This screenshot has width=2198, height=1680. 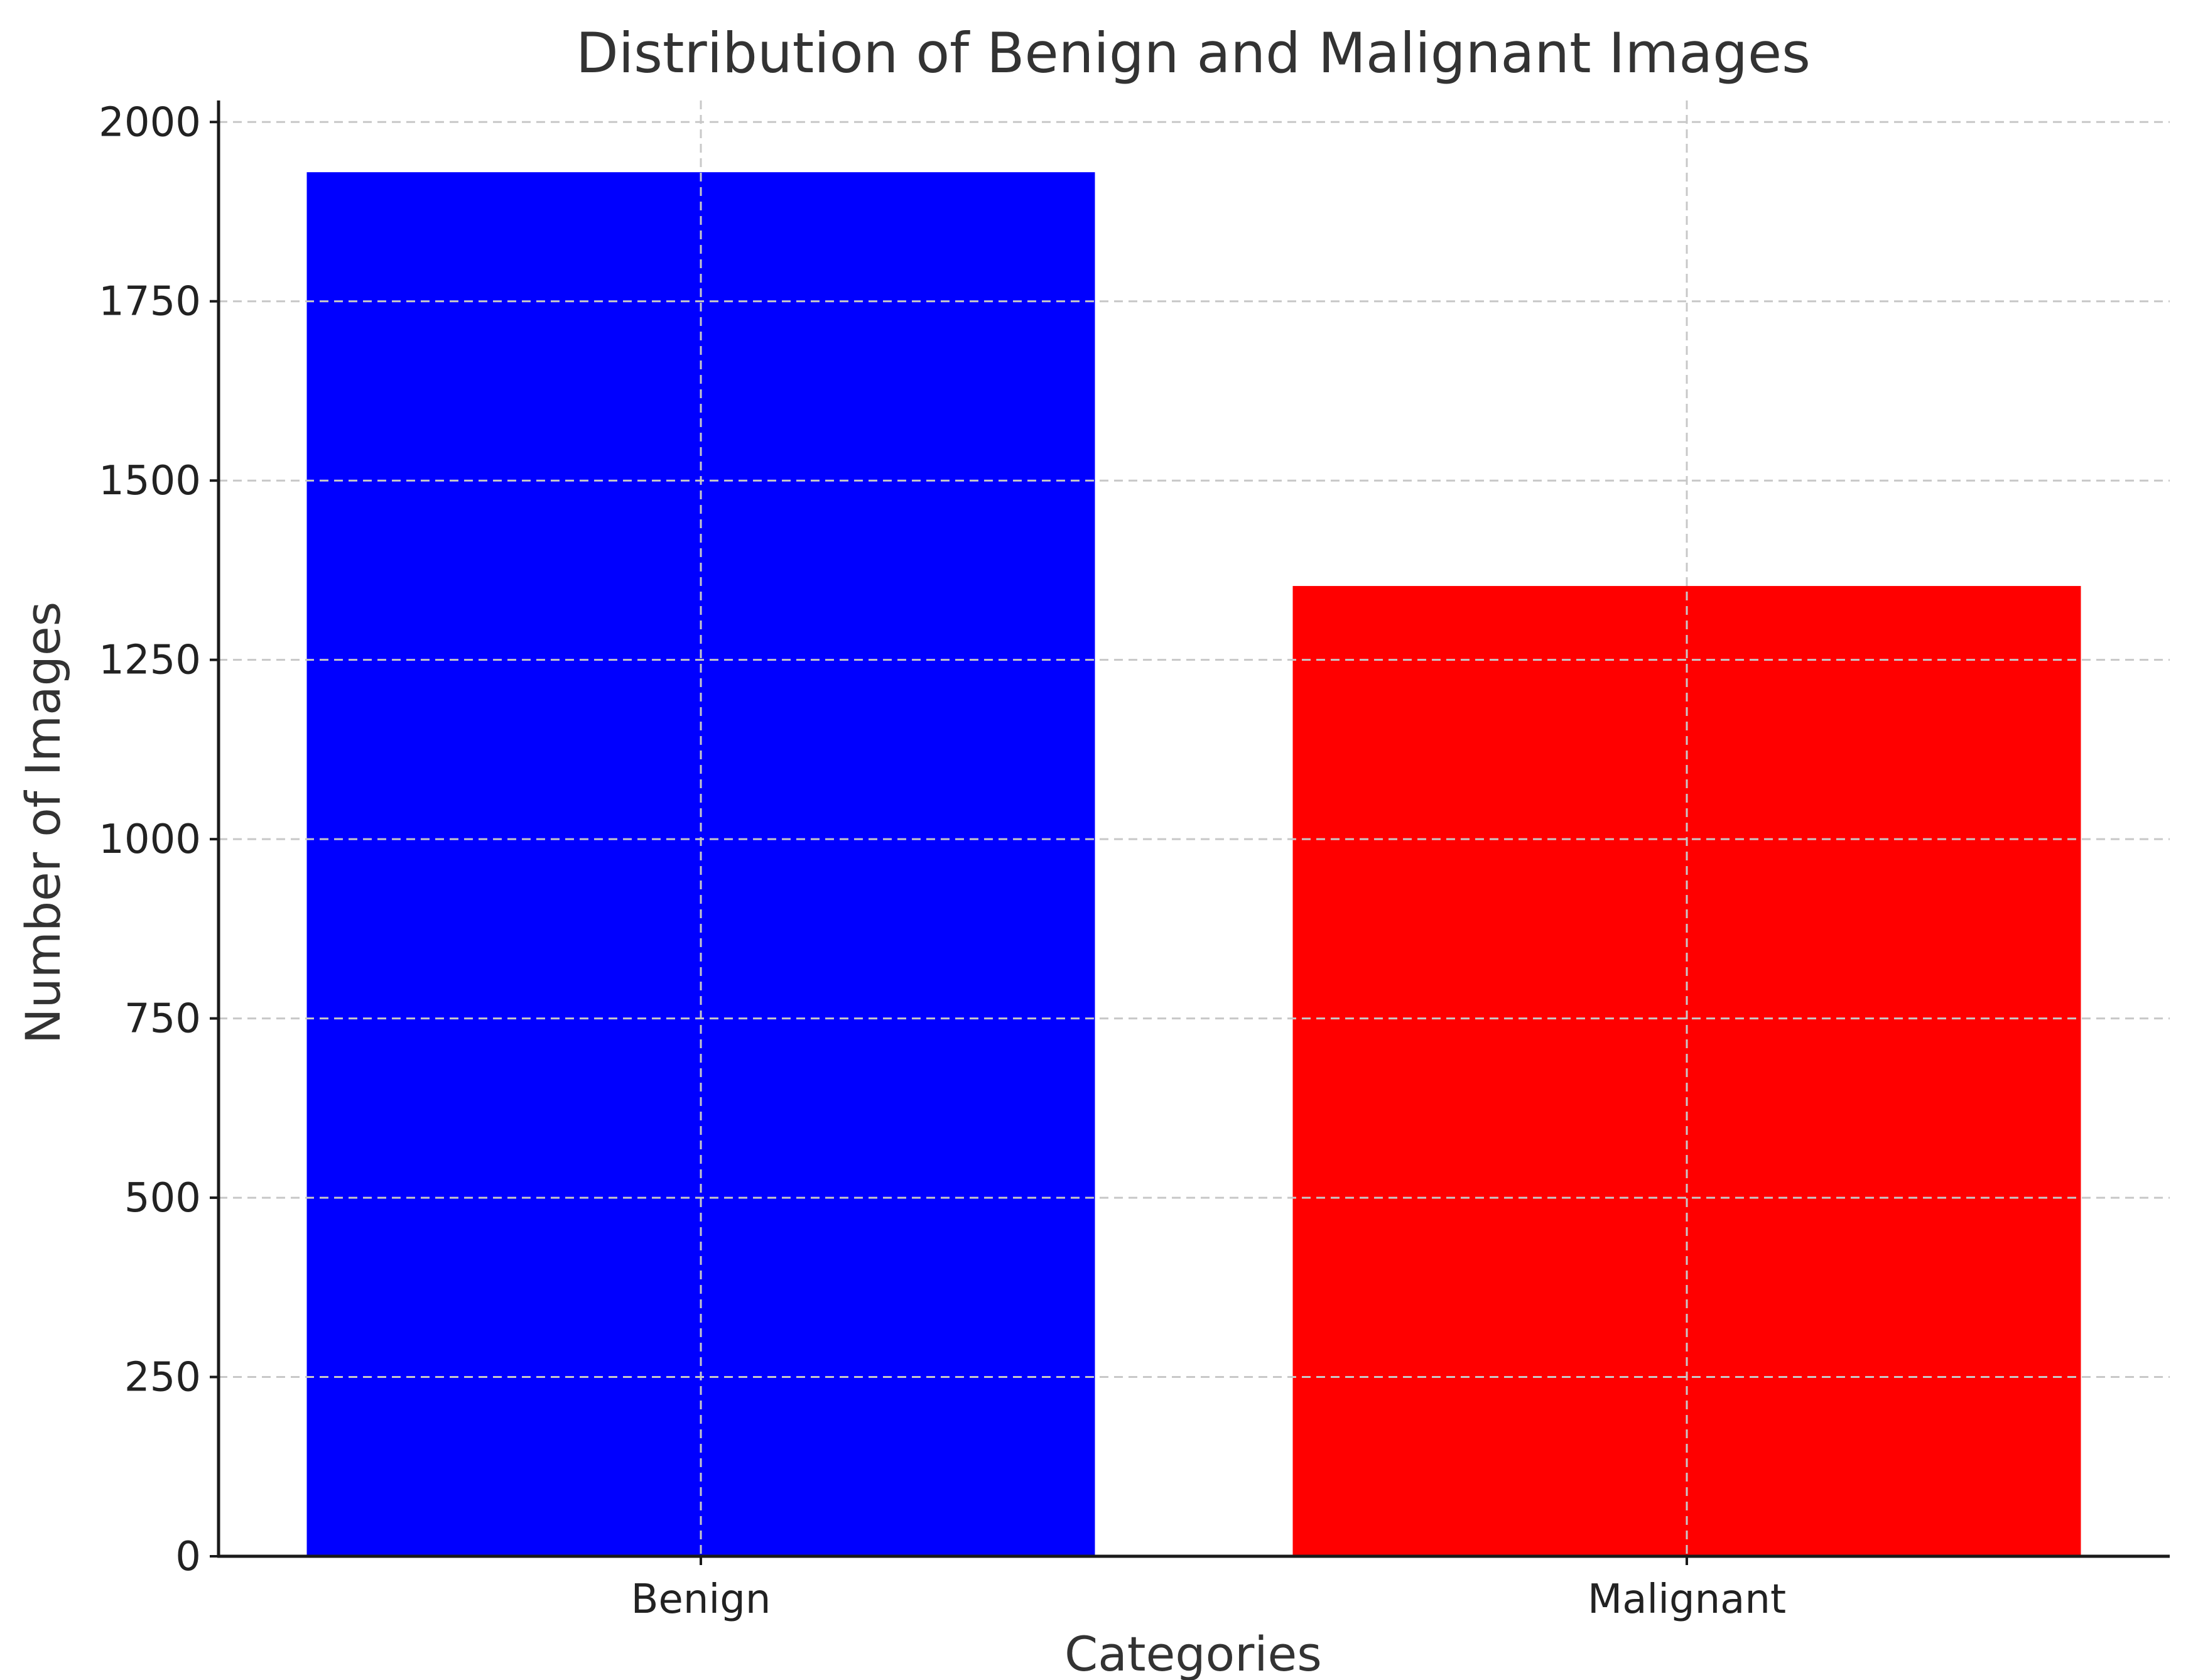 What do you see at coordinates (150, 839) in the screenshot?
I see `y-tick-label: 1000` at bounding box center [150, 839].